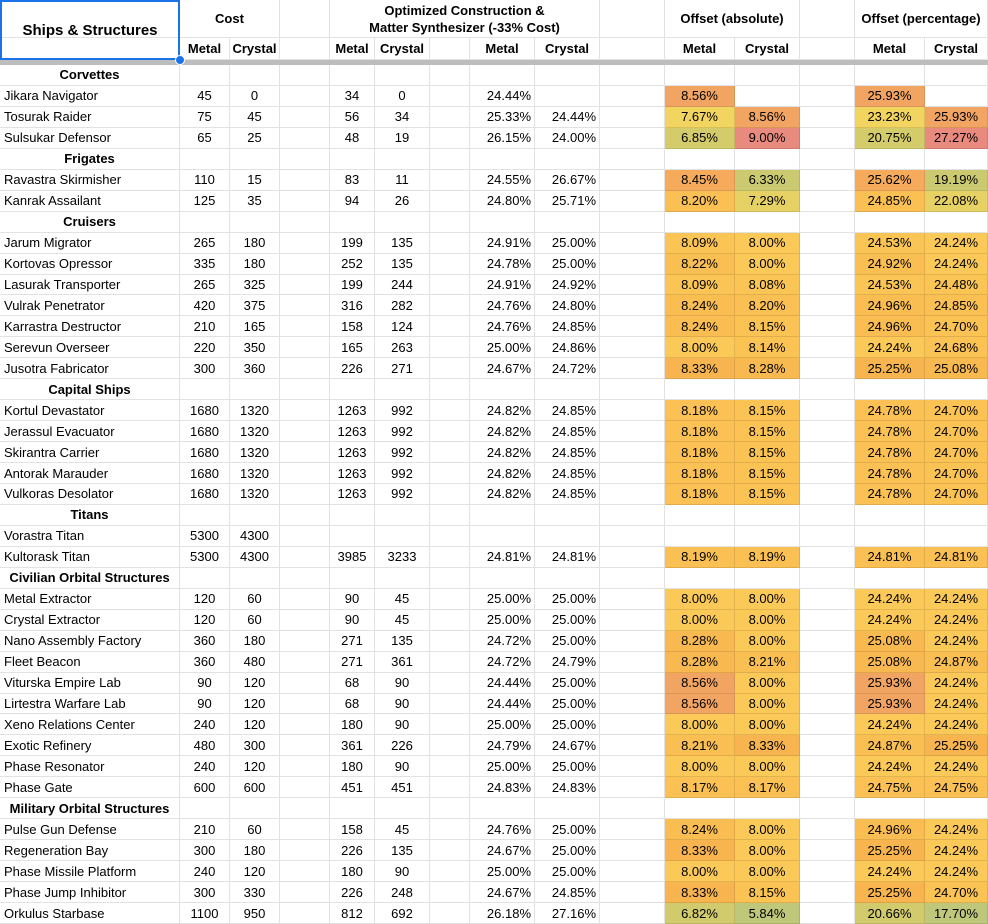  I want to click on offset-pct-crystal-header: Crystal, so click(956, 49).